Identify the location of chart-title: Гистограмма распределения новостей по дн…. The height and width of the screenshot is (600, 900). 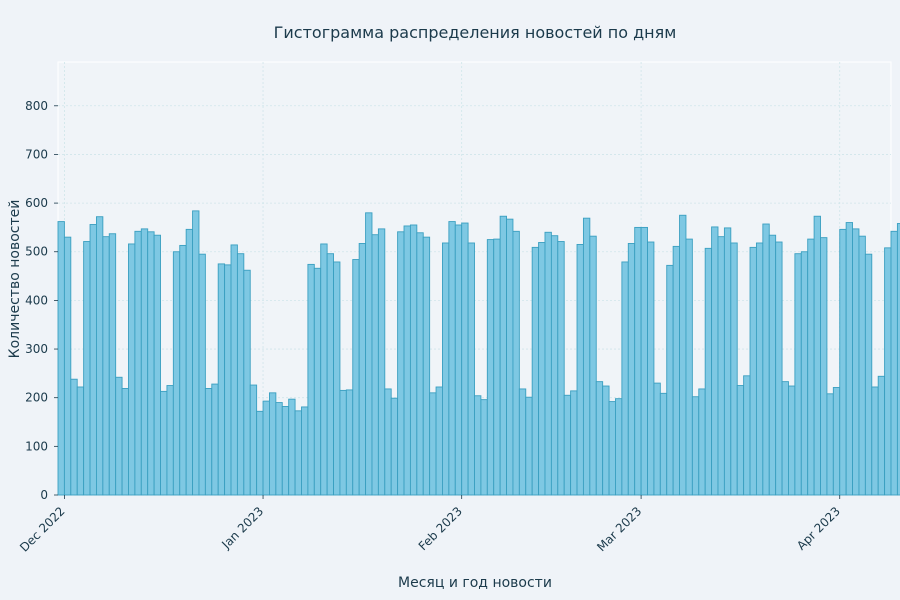
(475, 32).